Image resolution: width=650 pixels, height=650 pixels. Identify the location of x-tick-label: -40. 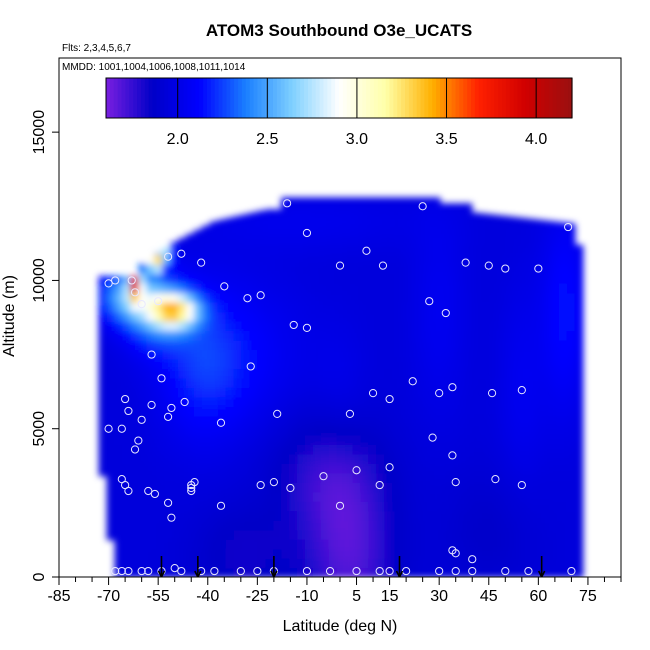
(207, 596).